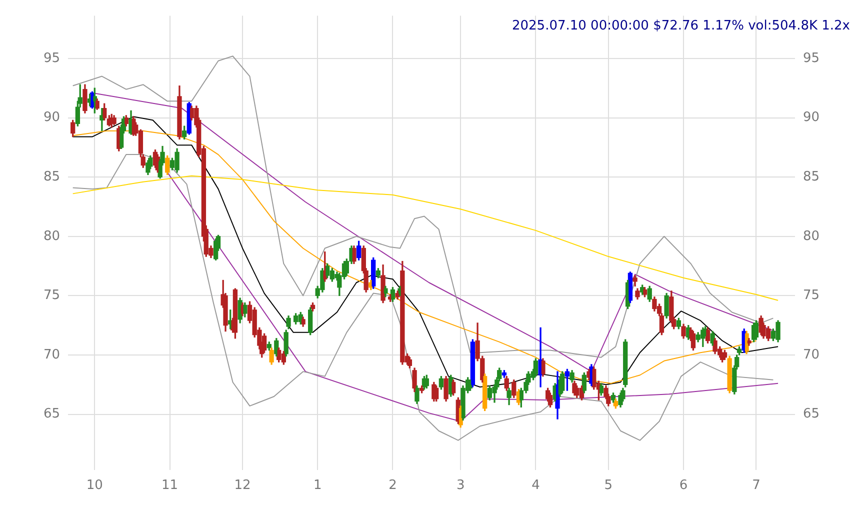 This screenshot has height=505, width=860. What do you see at coordinates (51, 176) in the screenshot?
I see `y-tick-label: 85` at bounding box center [51, 176].